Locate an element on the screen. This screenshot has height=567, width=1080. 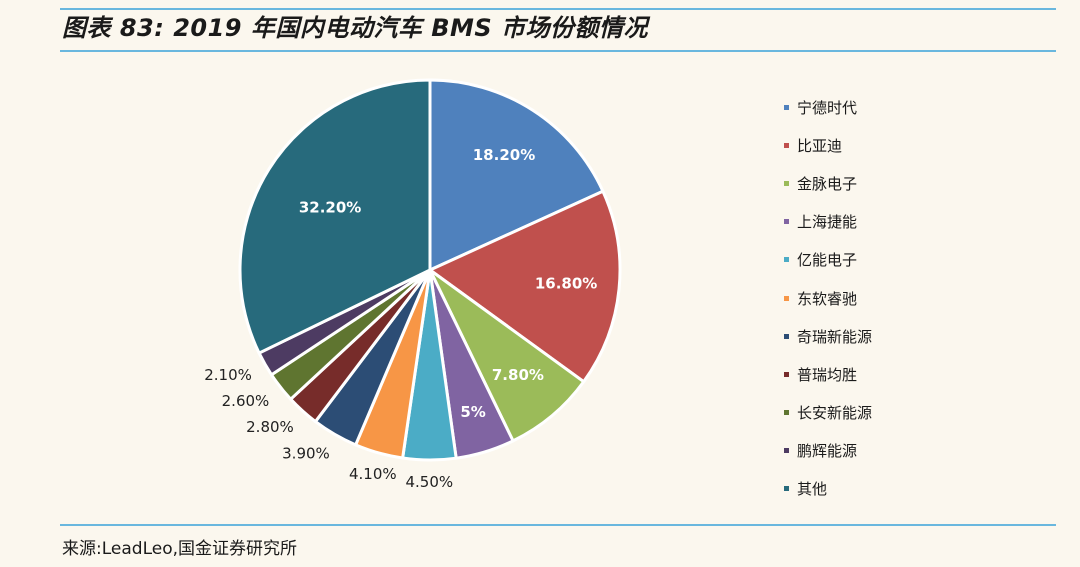
legend-item: 普瑞均胜 is located at coordinates (828, 374).